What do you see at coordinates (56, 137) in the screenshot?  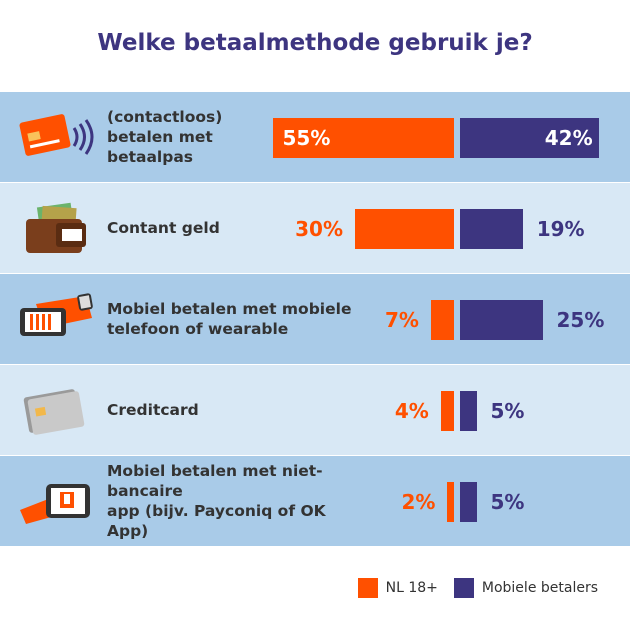 I see `contactless-card-icon` at bounding box center [56, 137].